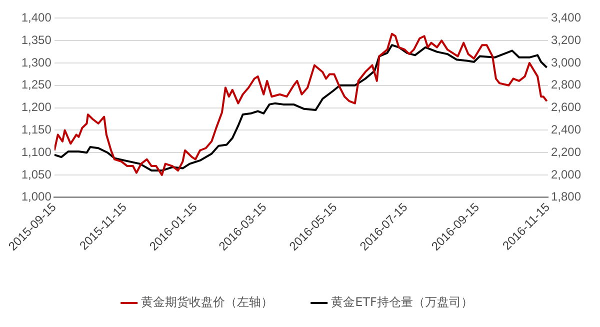 This screenshot has height=327, width=600. I want to click on y2-tick-label: 3,000, so click(566, 62).